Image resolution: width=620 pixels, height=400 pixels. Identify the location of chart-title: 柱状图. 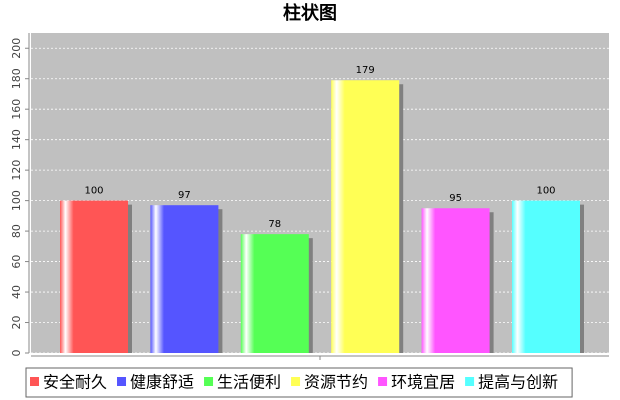
(310, 13).